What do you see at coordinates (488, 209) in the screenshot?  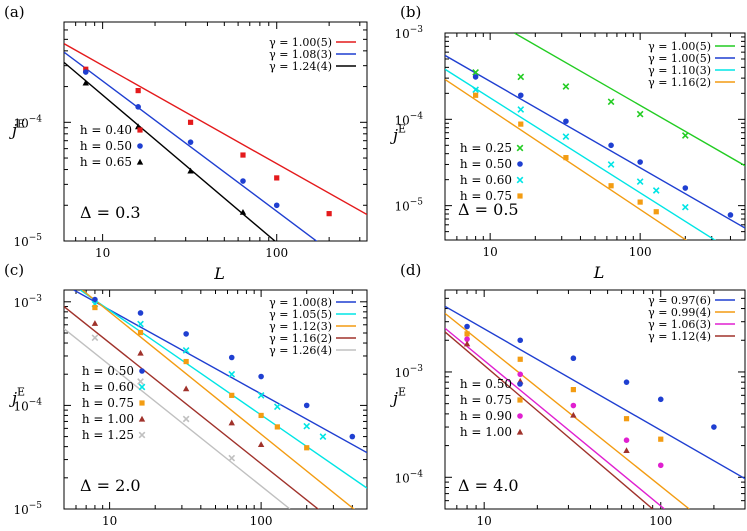 I see `delta-label: Δ = 0.5` at bounding box center [488, 209].